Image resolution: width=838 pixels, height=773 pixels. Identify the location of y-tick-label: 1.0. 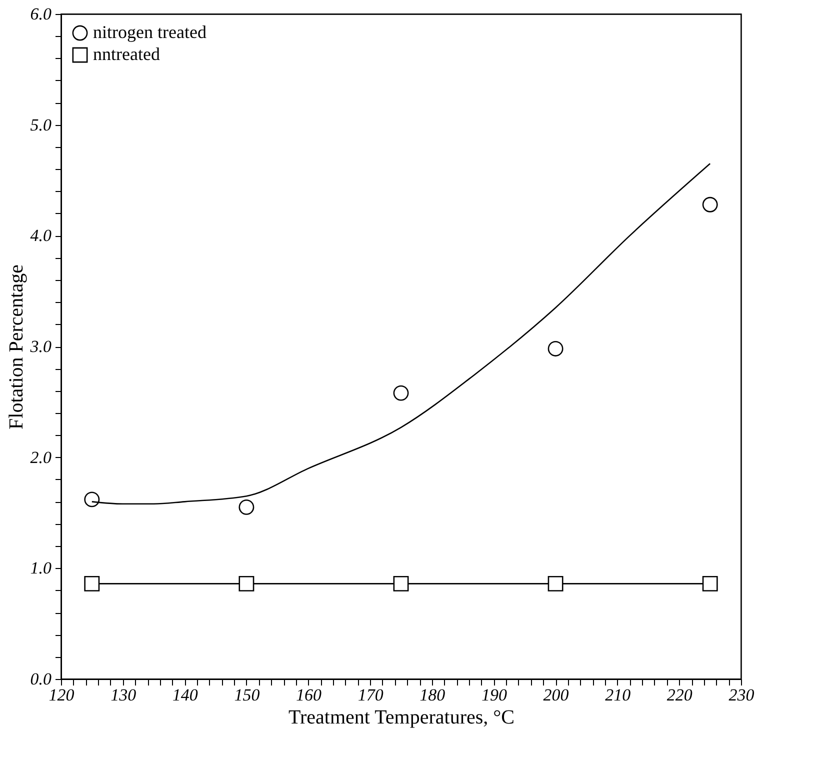
(41, 568).